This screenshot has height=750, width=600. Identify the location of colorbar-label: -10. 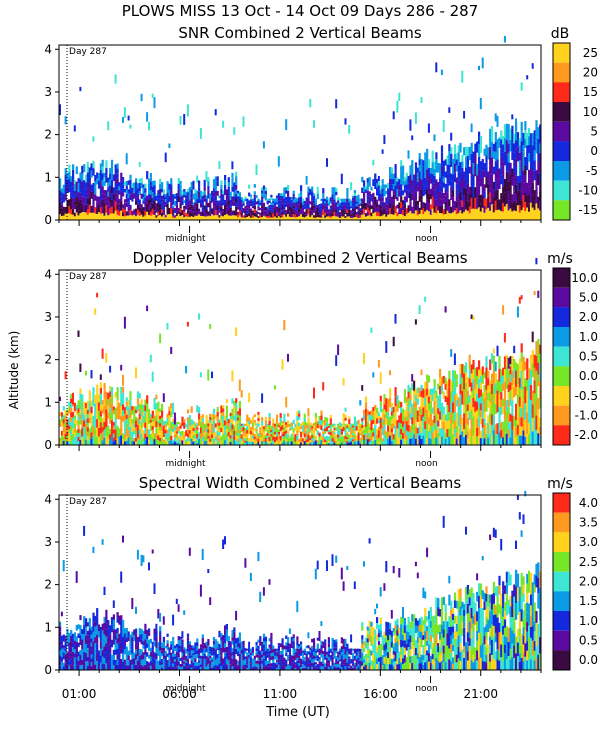
(588, 191).